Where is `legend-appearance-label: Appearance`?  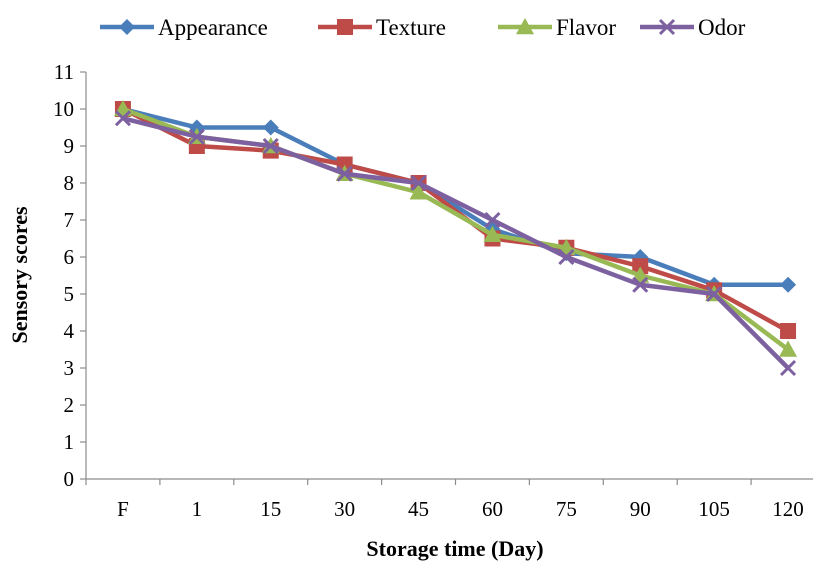
legend-appearance-label: Appearance is located at coordinates (213, 27).